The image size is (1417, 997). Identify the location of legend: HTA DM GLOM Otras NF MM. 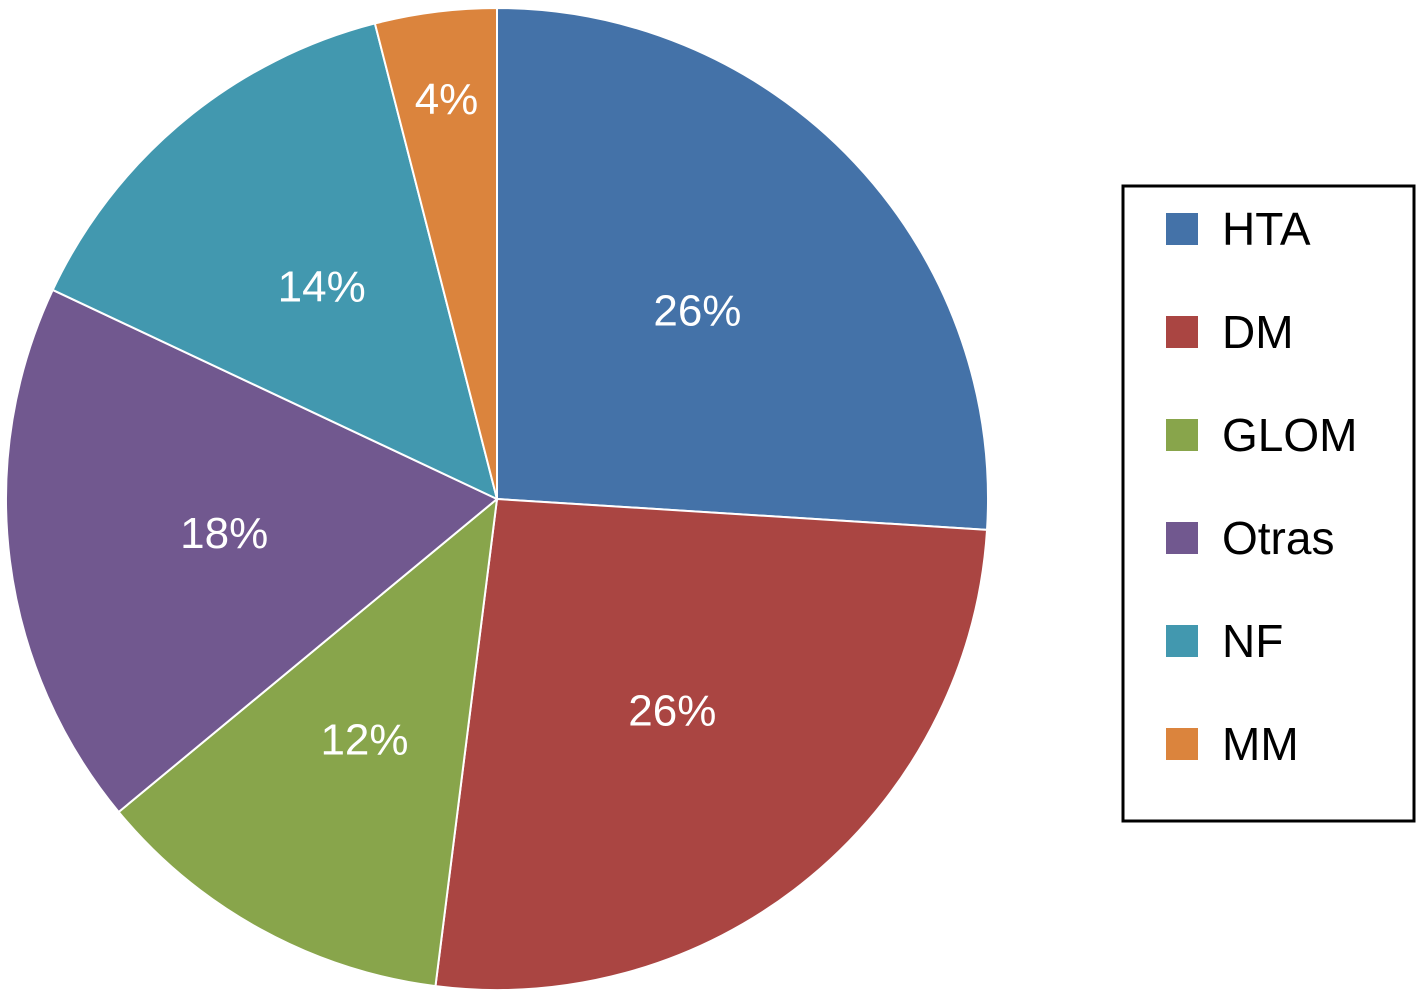
(1268, 503).